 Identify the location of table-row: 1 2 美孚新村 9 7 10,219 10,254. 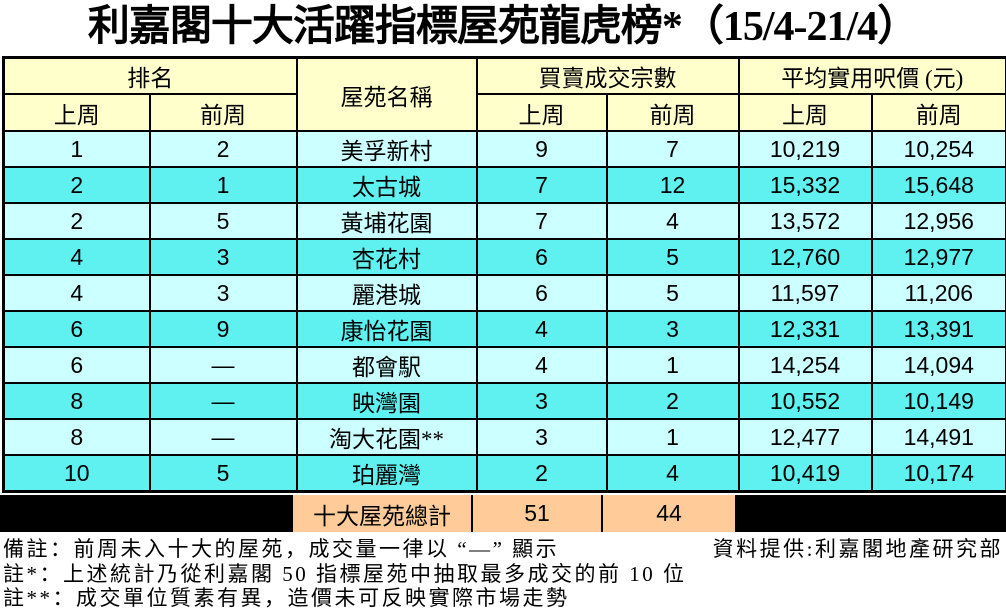
(504, 149).